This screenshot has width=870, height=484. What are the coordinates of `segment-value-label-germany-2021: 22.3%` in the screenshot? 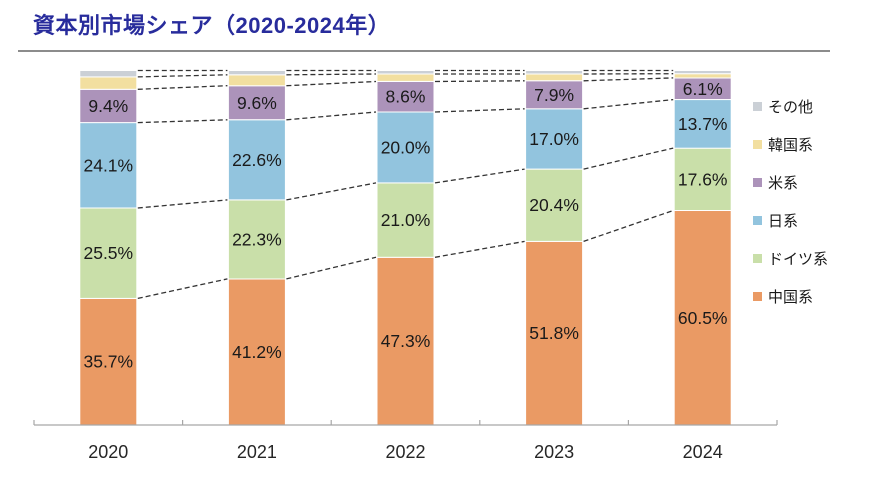 It's located at (257, 239).